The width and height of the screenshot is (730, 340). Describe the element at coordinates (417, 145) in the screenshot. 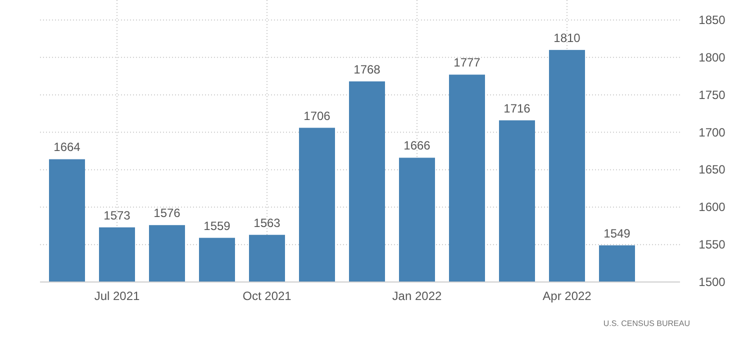

I see `data-label: 1666` at that location.